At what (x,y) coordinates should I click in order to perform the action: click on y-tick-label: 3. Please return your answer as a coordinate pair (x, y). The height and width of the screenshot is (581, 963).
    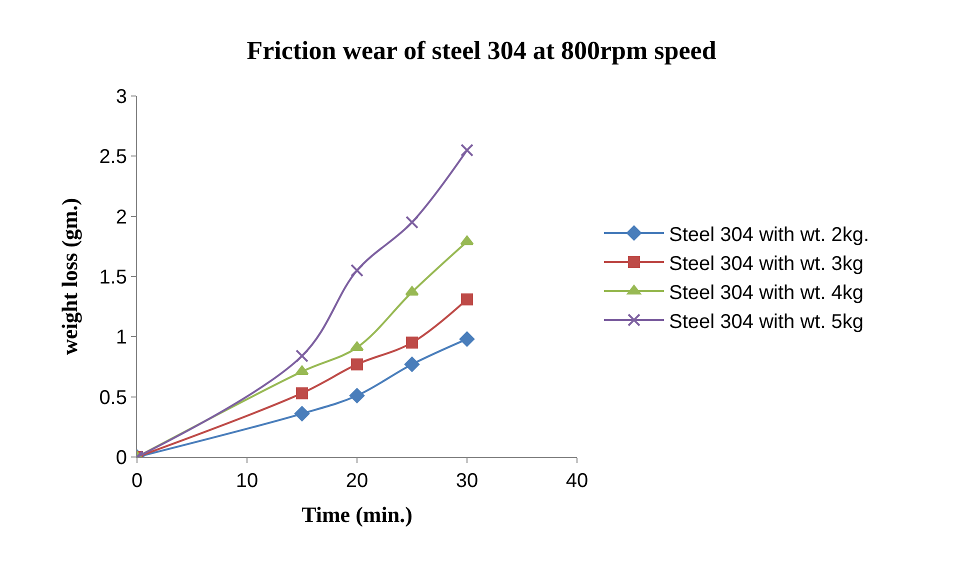
    Looking at the image, I should click on (121, 97).